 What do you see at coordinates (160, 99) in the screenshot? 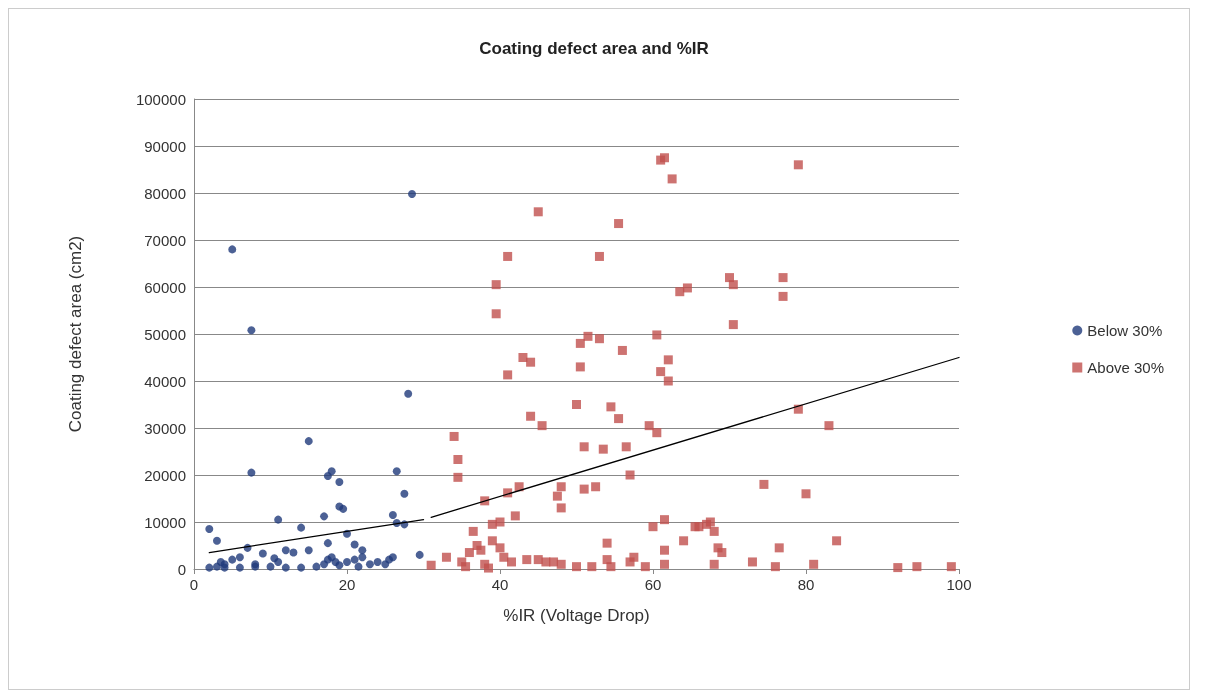
I see `y-tick-label: 100000` at bounding box center [160, 99].